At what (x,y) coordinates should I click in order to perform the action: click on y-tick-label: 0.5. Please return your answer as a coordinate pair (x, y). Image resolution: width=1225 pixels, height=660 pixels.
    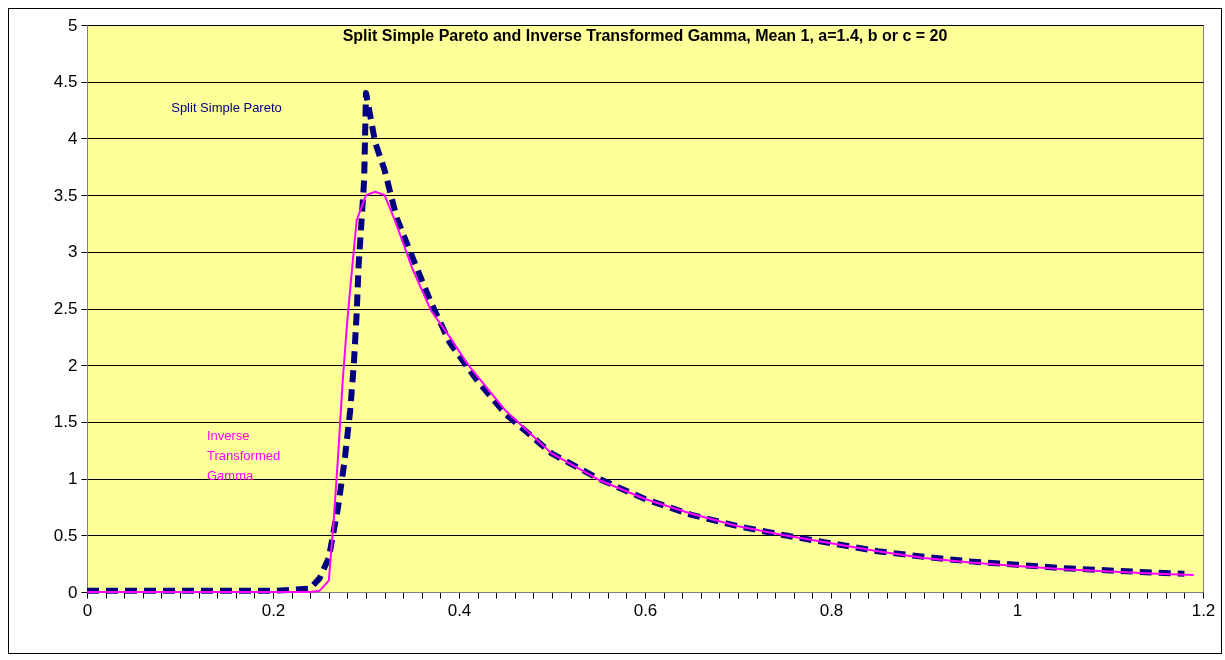
    Looking at the image, I should click on (65, 535).